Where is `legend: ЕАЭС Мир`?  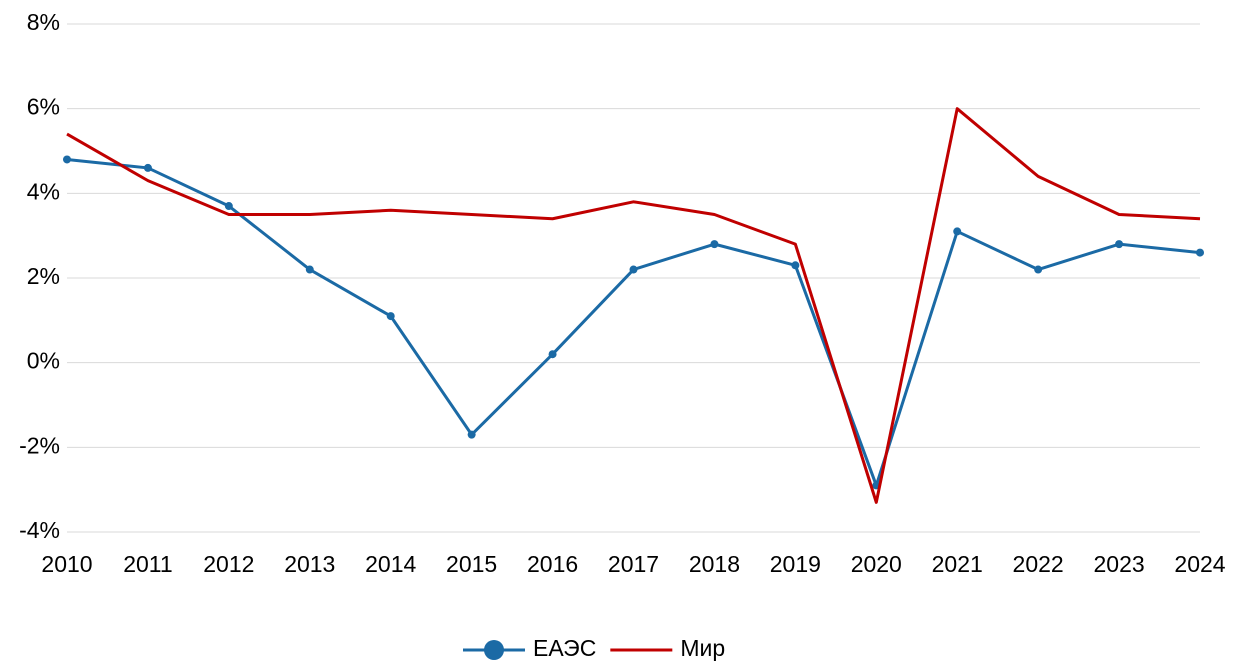
legend: ЕАЭС Мир is located at coordinates (594, 648).